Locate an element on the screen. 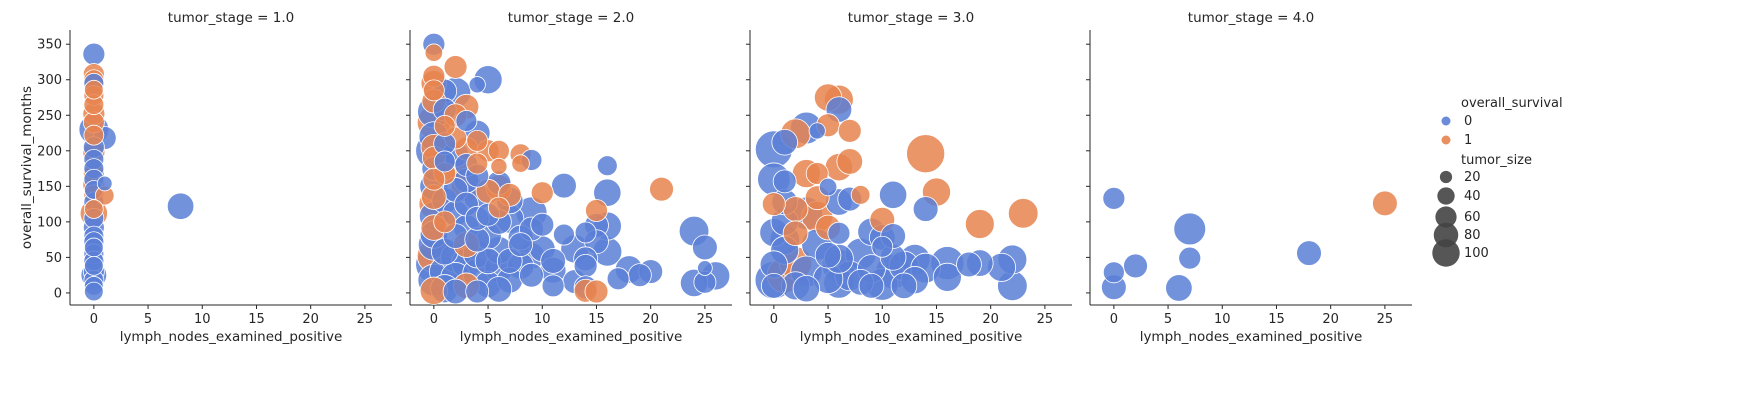 This screenshot has width=1758, height=400. y-tick-label: 0 is located at coordinates (58, 293).